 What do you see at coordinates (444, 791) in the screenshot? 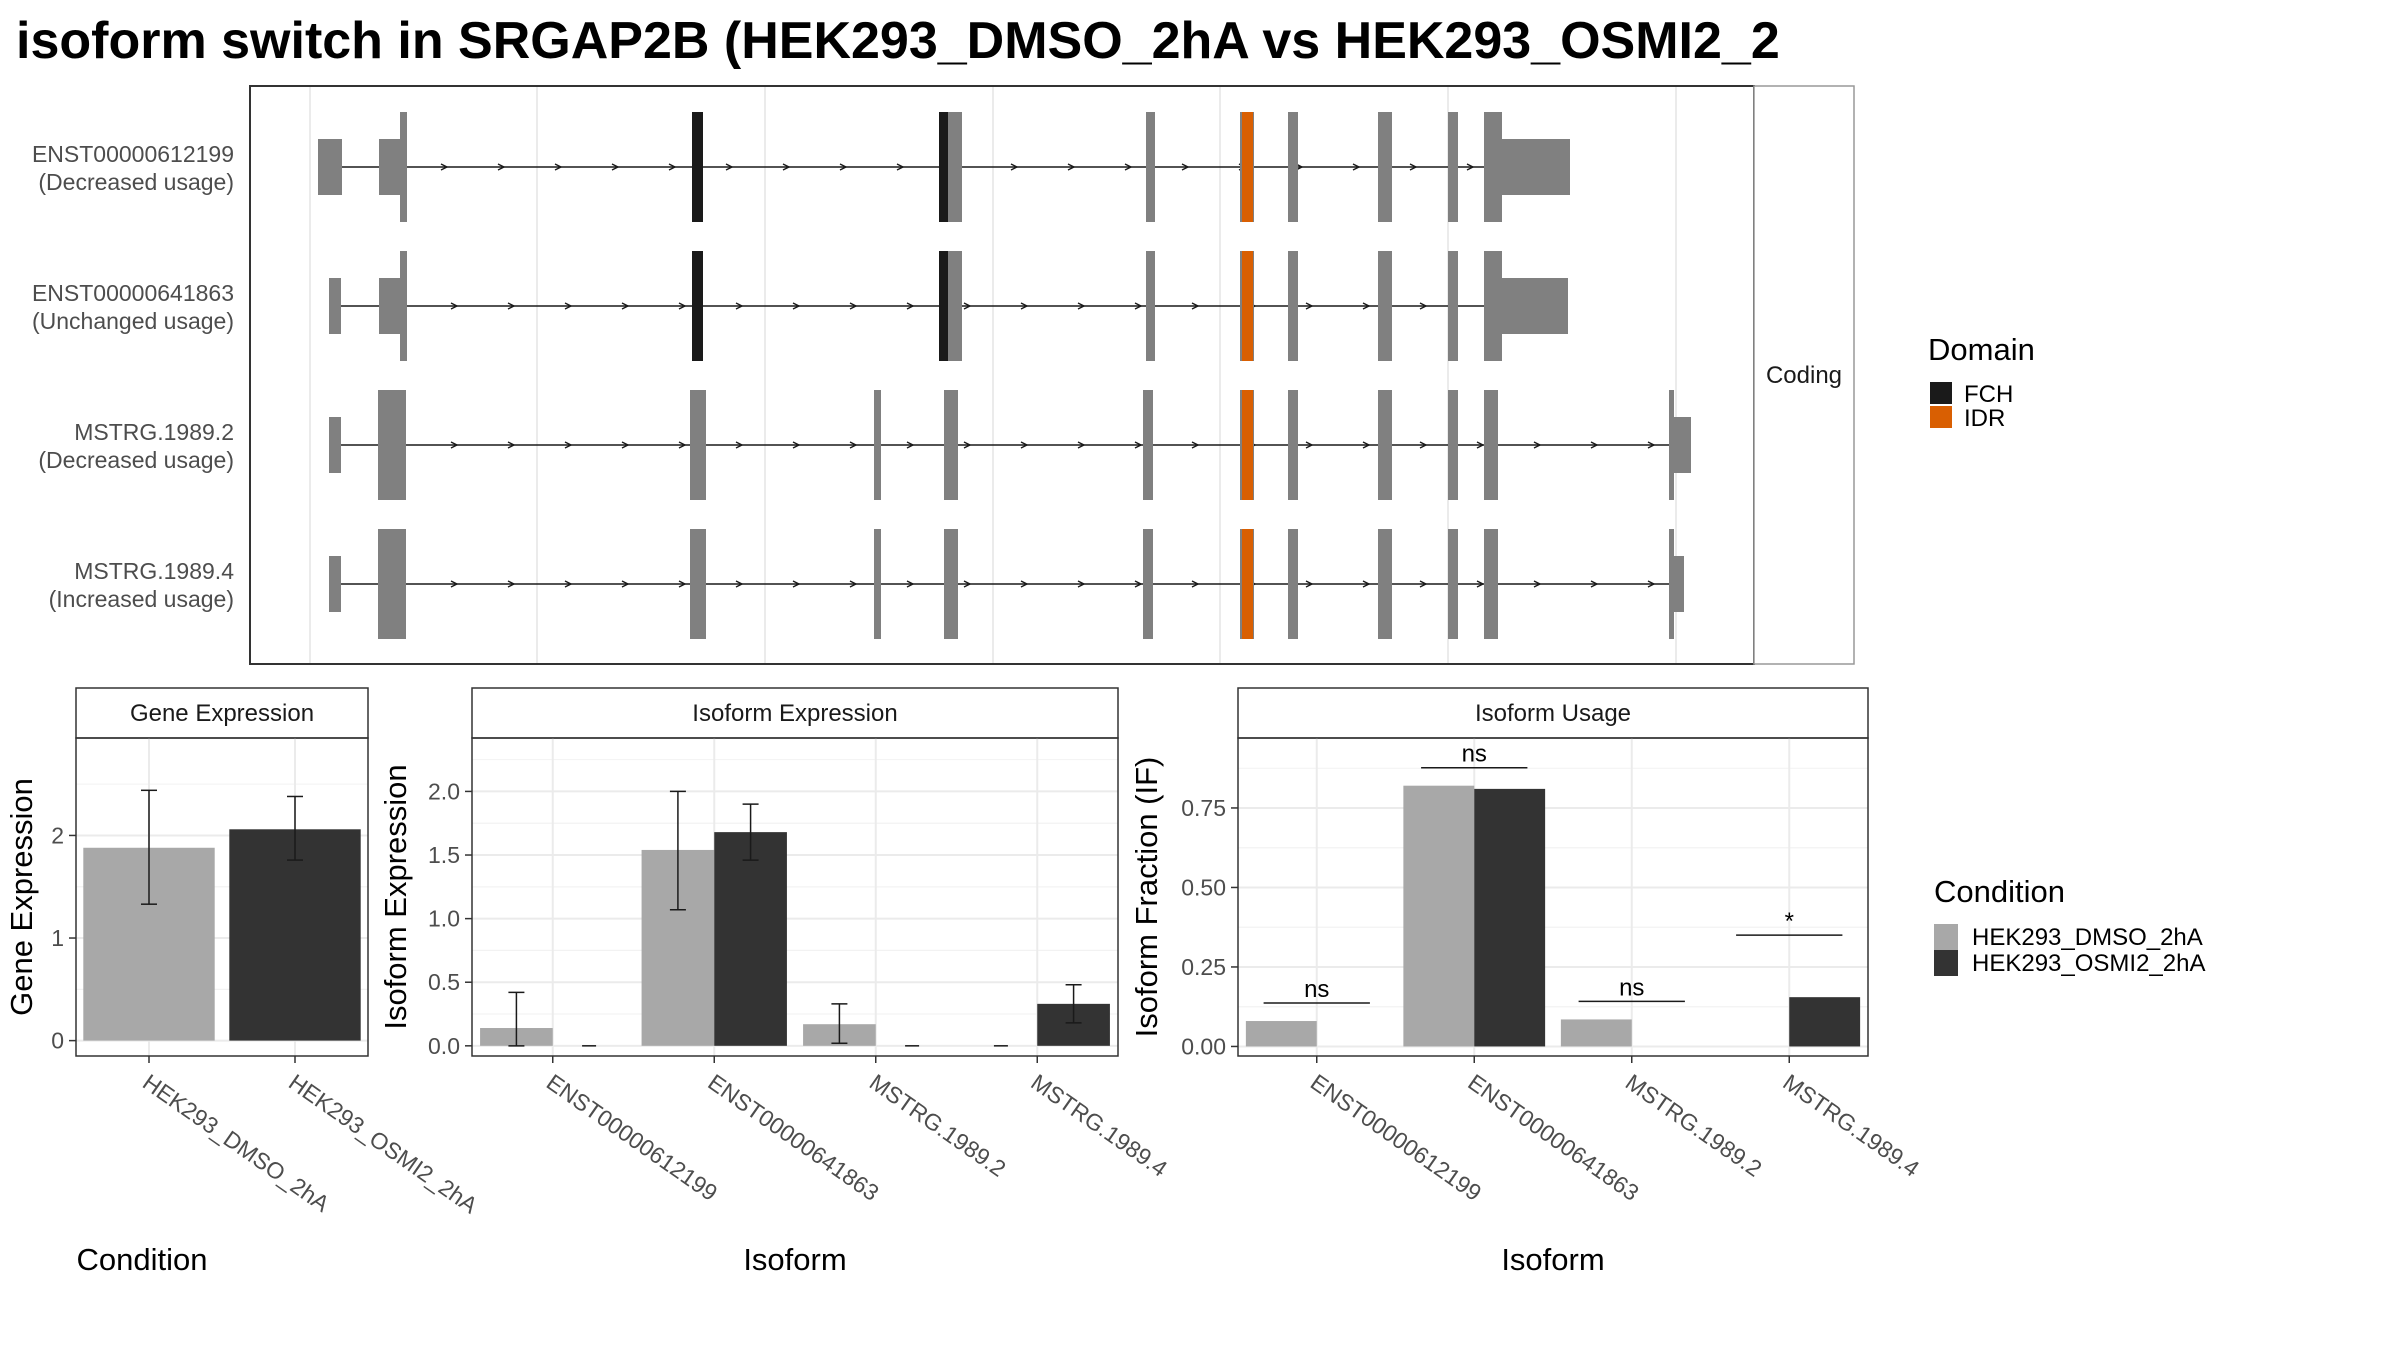
I see `y-tick-label: 2.0` at bounding box center [444, 791].